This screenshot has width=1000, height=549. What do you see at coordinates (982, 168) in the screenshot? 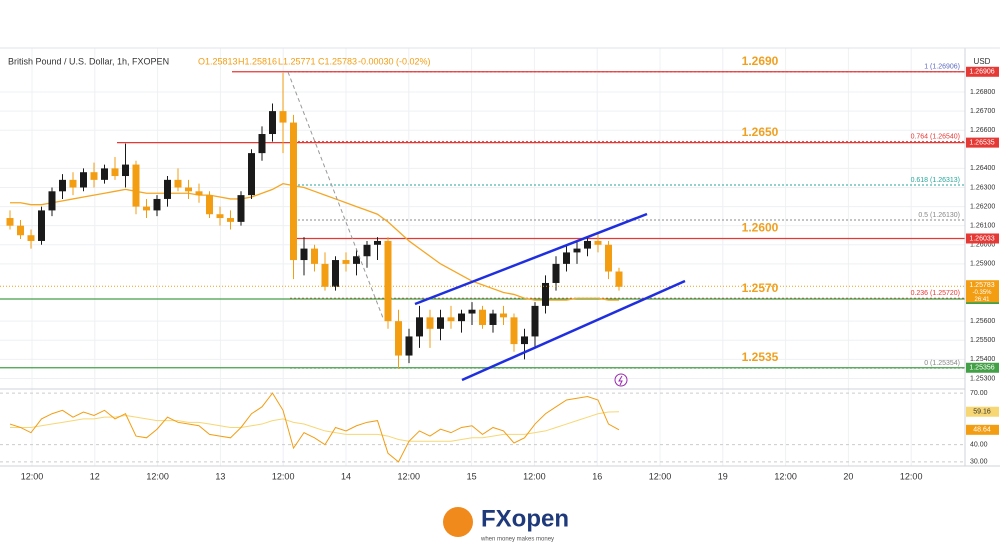
I see `y-tick-label: 1.26400` at bounding box center [982, 168].